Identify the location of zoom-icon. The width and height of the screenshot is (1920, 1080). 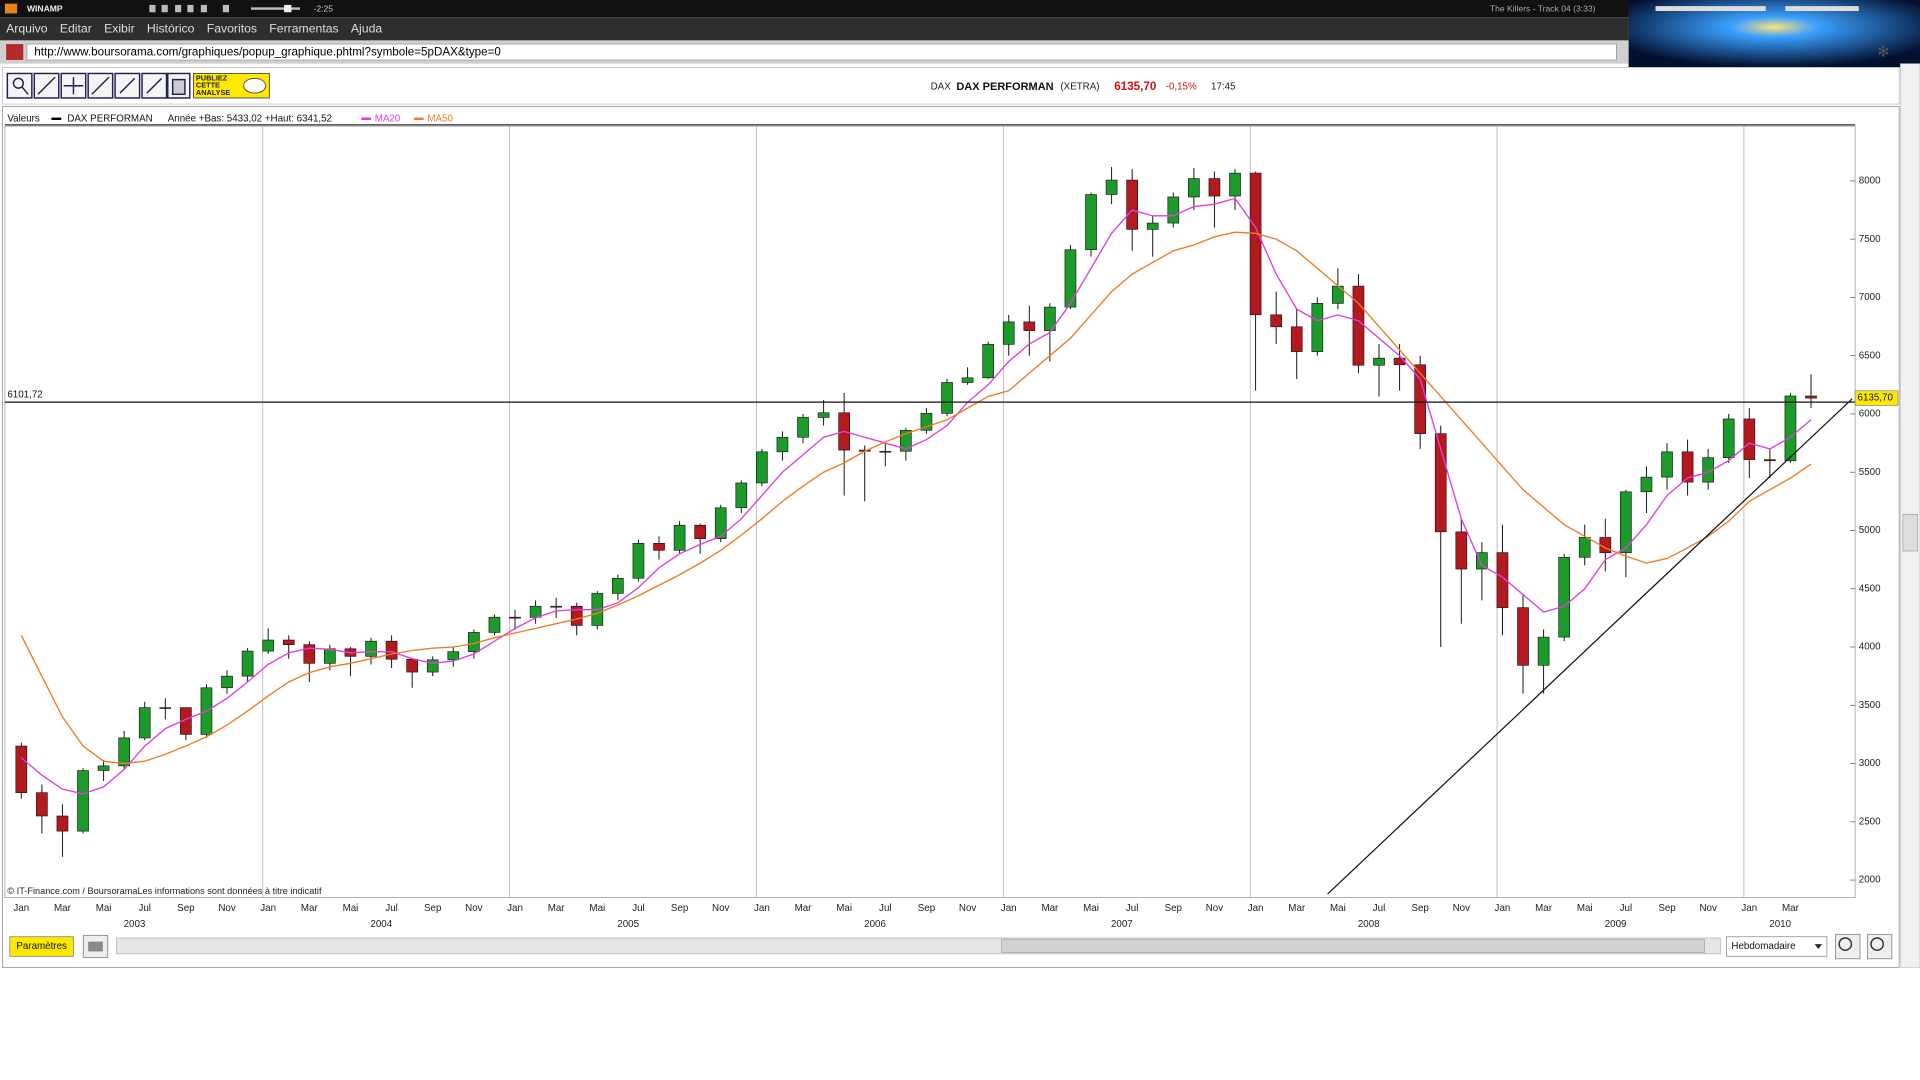
(1845, 944).